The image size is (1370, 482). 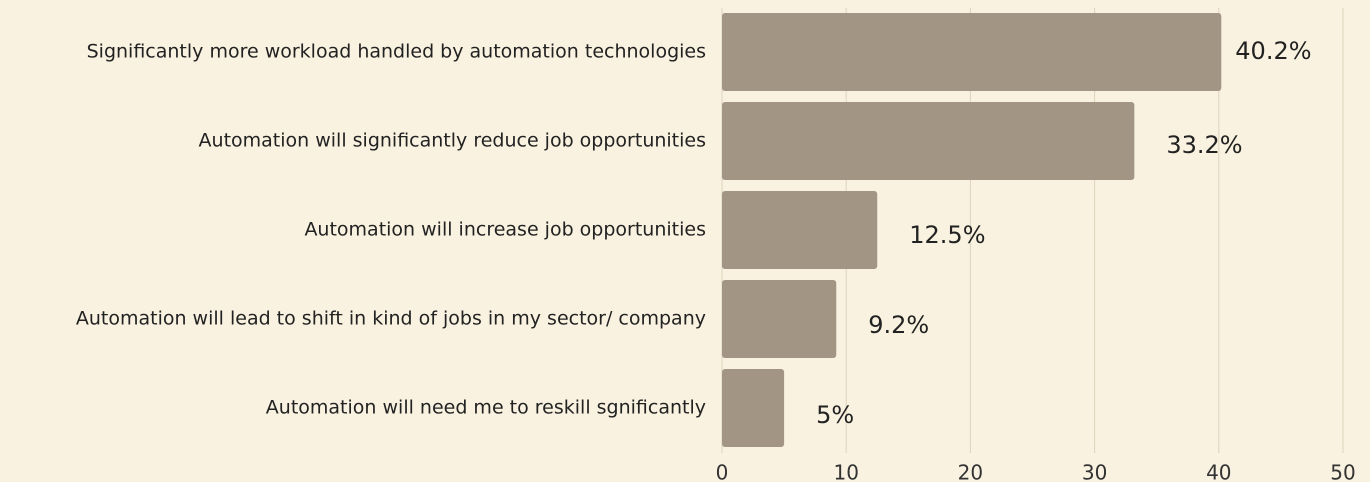 What do you see at coordinates (1204, 145) in the screenshot?
I see `value-label: 33.2%` at bounding box center [1204, 145].